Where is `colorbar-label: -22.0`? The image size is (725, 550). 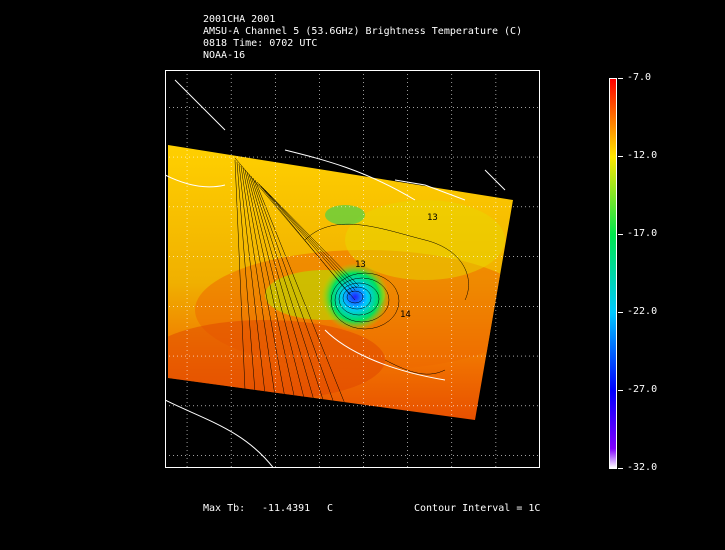
colorbar-label: -22.0 is located at coordinates (642, 311).